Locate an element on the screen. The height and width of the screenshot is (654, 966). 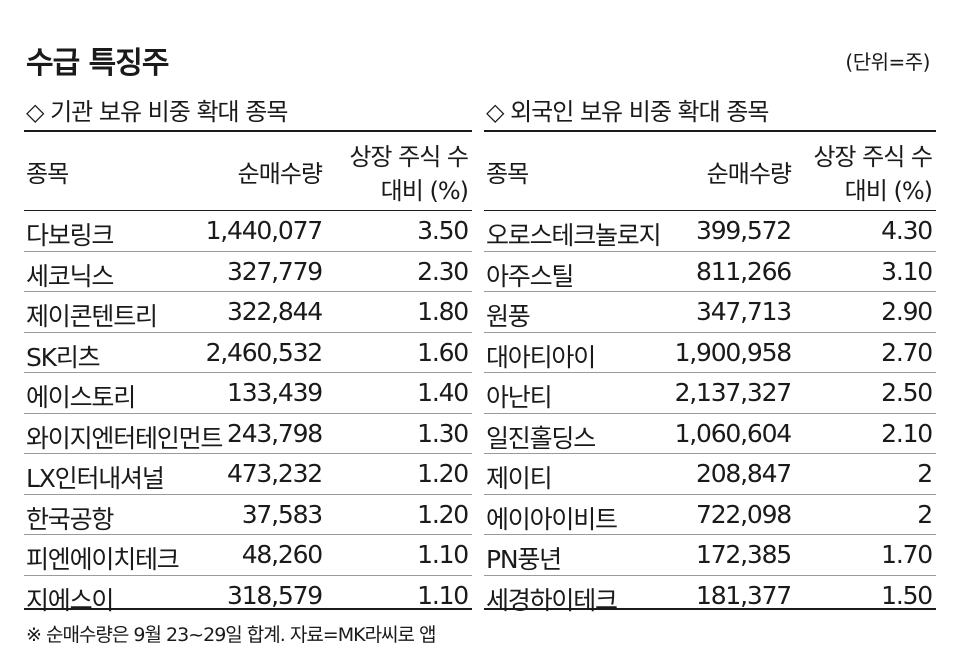
net-buy-value: 243,798 is located at coordinates (275, 433).